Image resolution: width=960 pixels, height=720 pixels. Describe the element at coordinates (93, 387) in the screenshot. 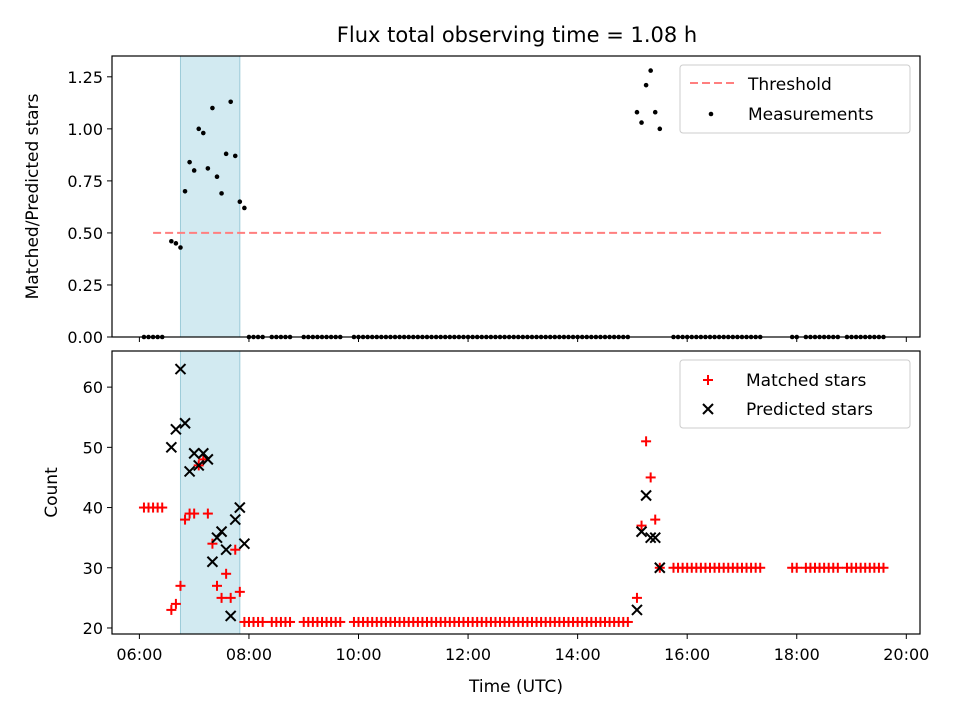

I see `y-tick-label: 60` at that location.